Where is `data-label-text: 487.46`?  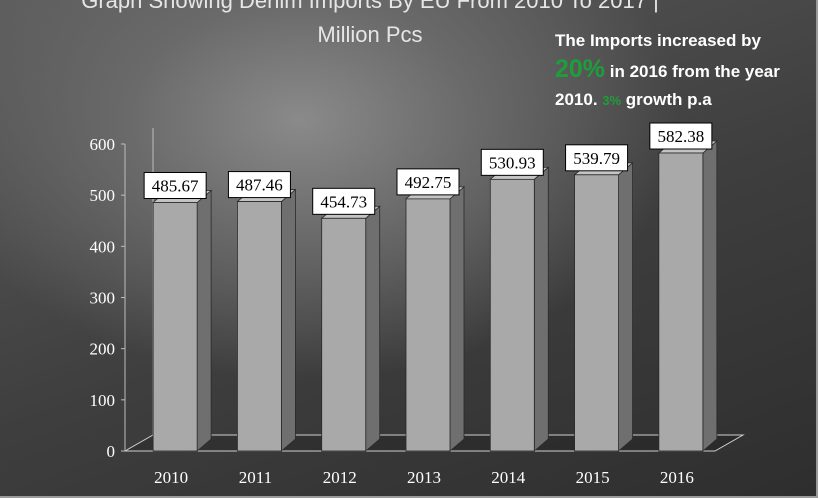 data-label-text: 487.46 is located at coordinates (259, 185).